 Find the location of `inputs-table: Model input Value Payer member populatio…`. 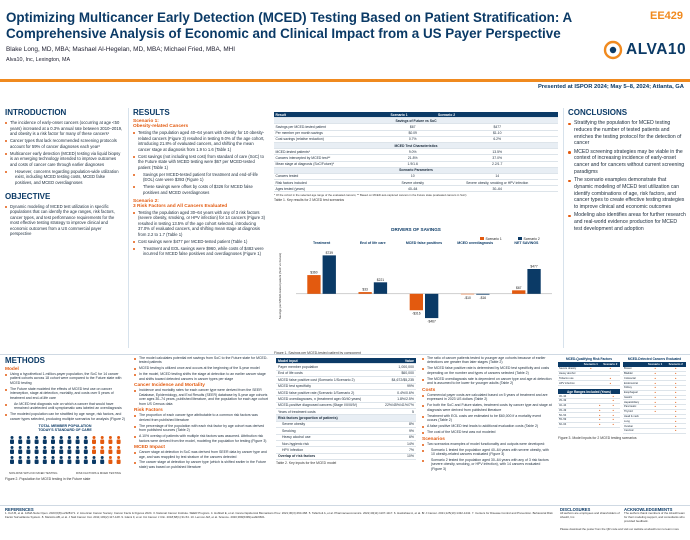

inputs-table: Model input Value Payer member populatio… is located at coordinates (346, 409).